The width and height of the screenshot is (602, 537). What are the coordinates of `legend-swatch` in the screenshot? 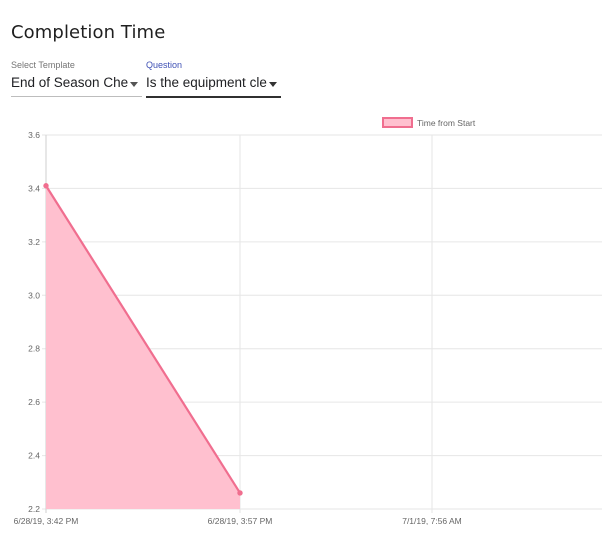 It's located at (397, 122).